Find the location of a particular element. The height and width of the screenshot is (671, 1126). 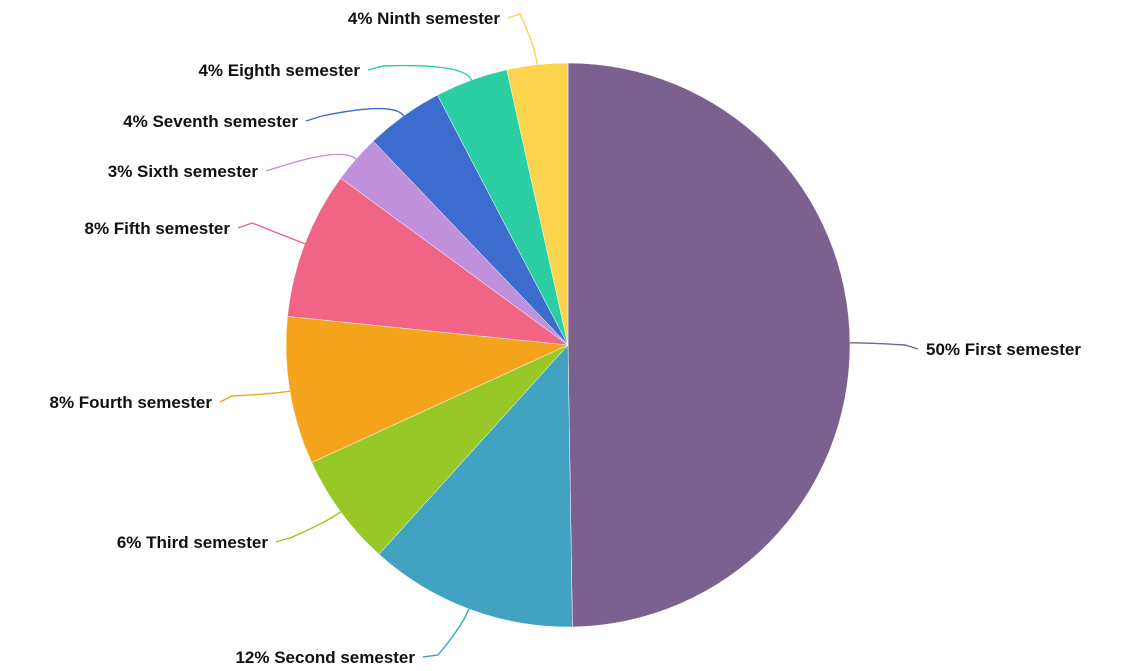

slice-label-third-semester: 6% Third semester is located at coordinates (193, 542).